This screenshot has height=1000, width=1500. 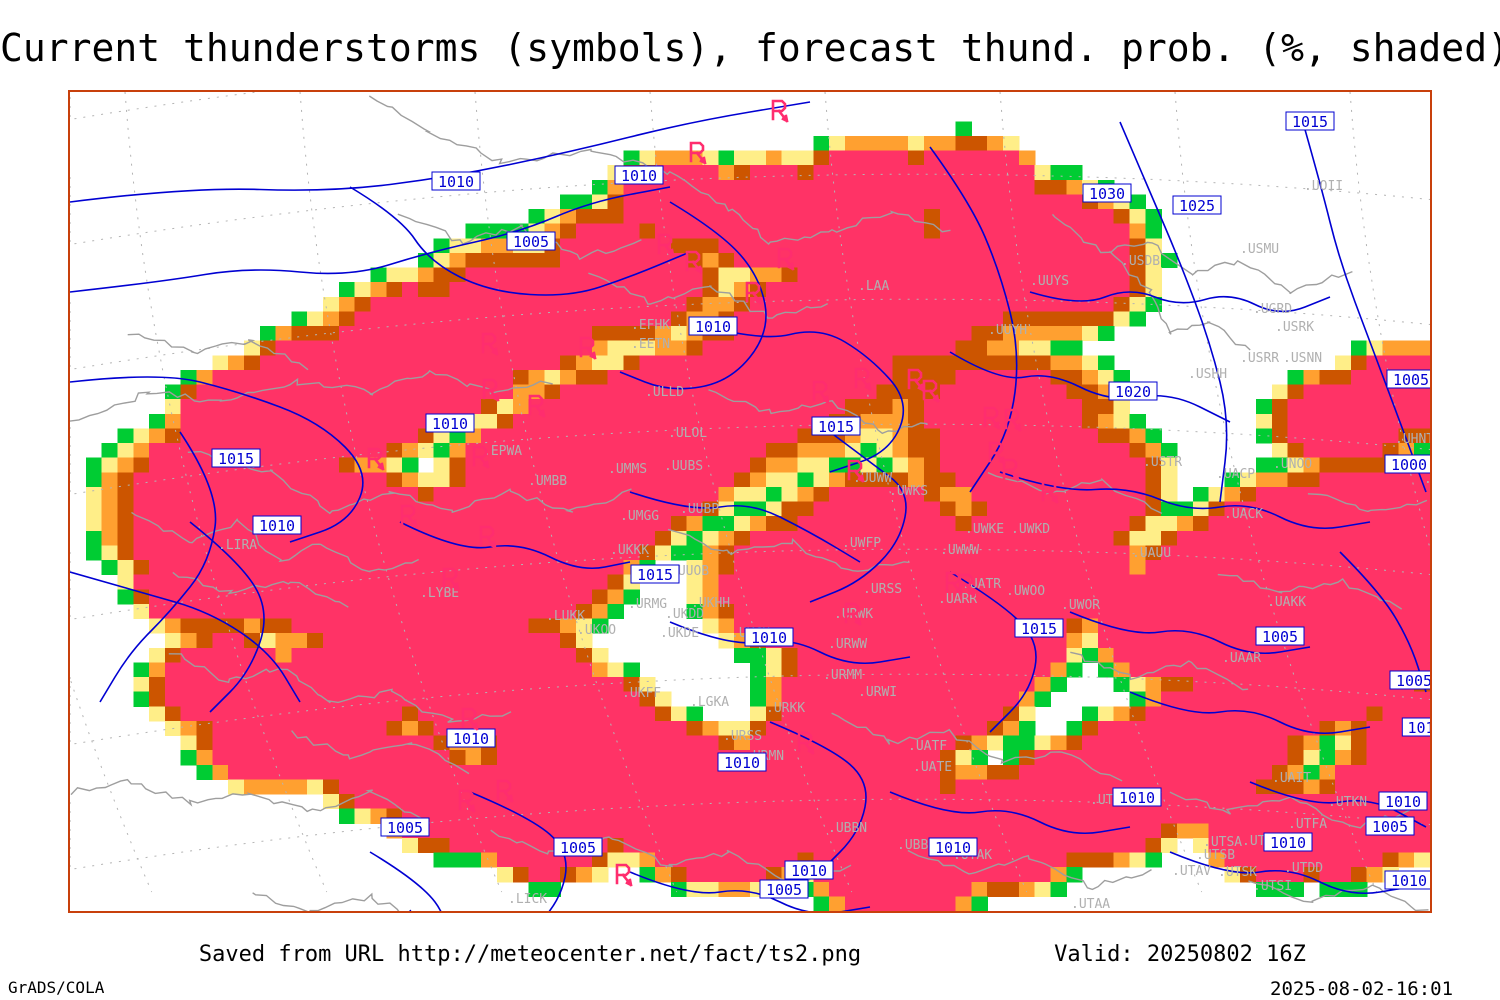 I want to click on station-label: .UAUU, so click(x=1151, y=553).